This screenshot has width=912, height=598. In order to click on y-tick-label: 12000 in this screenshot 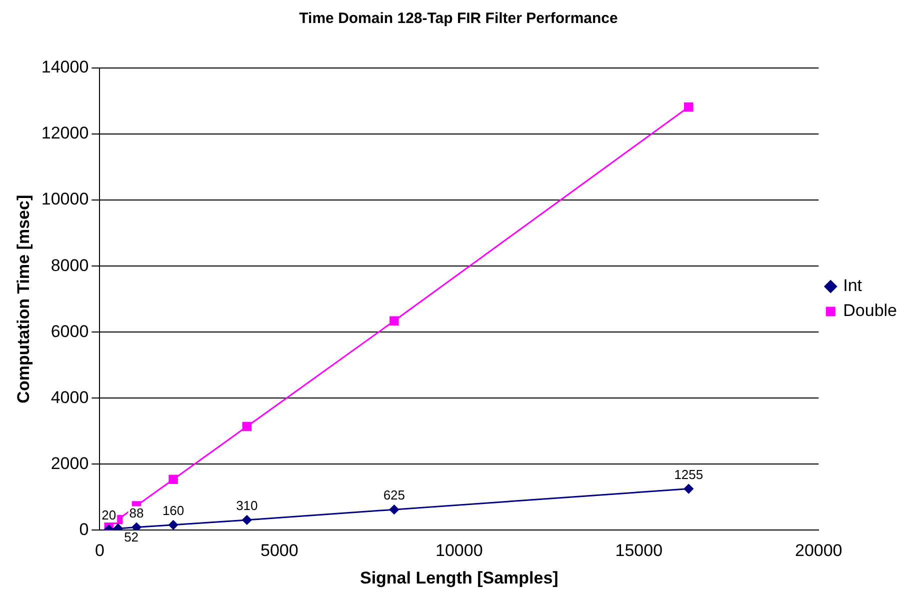, I will do `click(65, 133)`.